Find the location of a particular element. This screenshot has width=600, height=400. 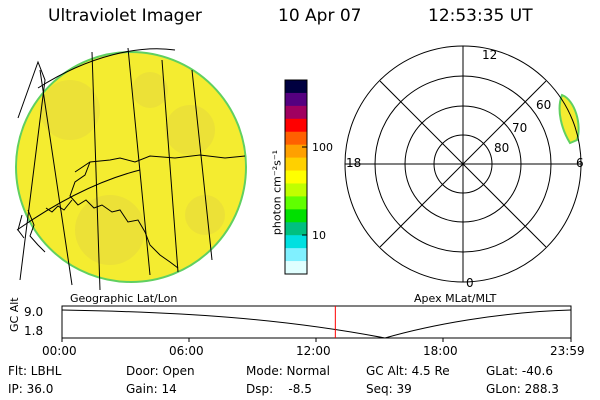

left-caption: Geographic Lat/Lon is located at coordinates (124, 298).